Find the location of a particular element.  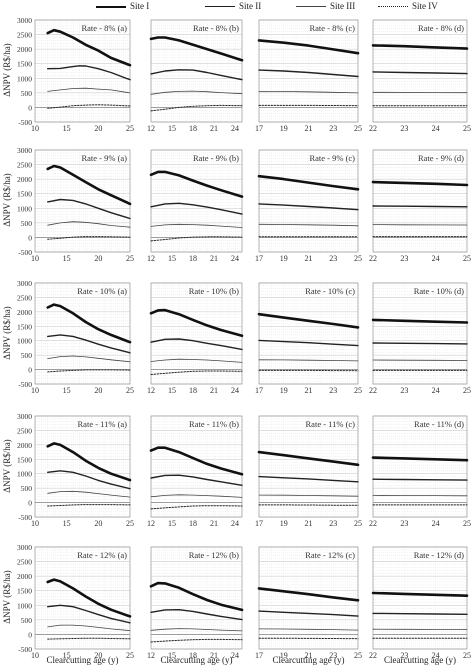

panel-4-d: 22 23 24 25 Rate - 11% (d) is located at coordinates (420, 471).